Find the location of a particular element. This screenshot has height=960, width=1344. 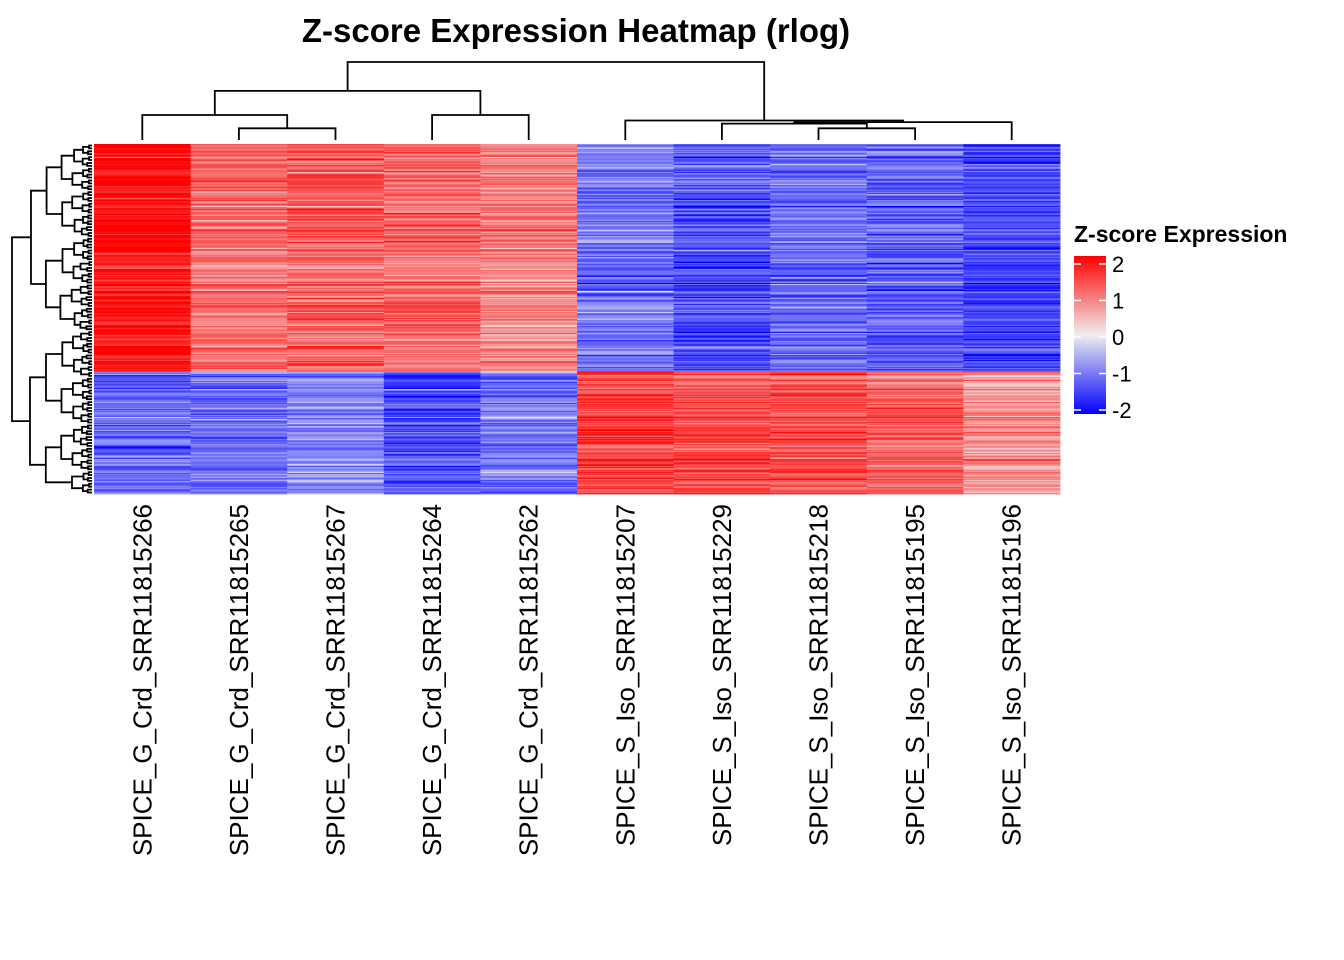

row-dendrogram-branch is located at coordinates (89, 199).